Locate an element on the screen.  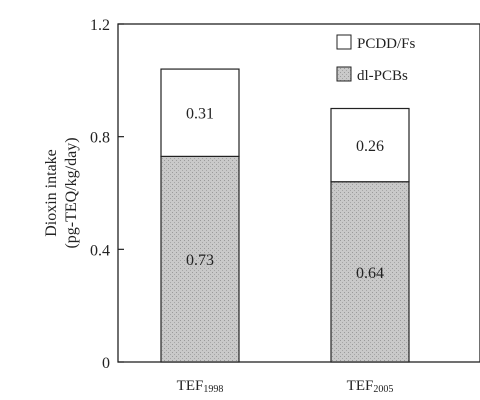
data-label: 0.73 is located at coordinates (200, 260).